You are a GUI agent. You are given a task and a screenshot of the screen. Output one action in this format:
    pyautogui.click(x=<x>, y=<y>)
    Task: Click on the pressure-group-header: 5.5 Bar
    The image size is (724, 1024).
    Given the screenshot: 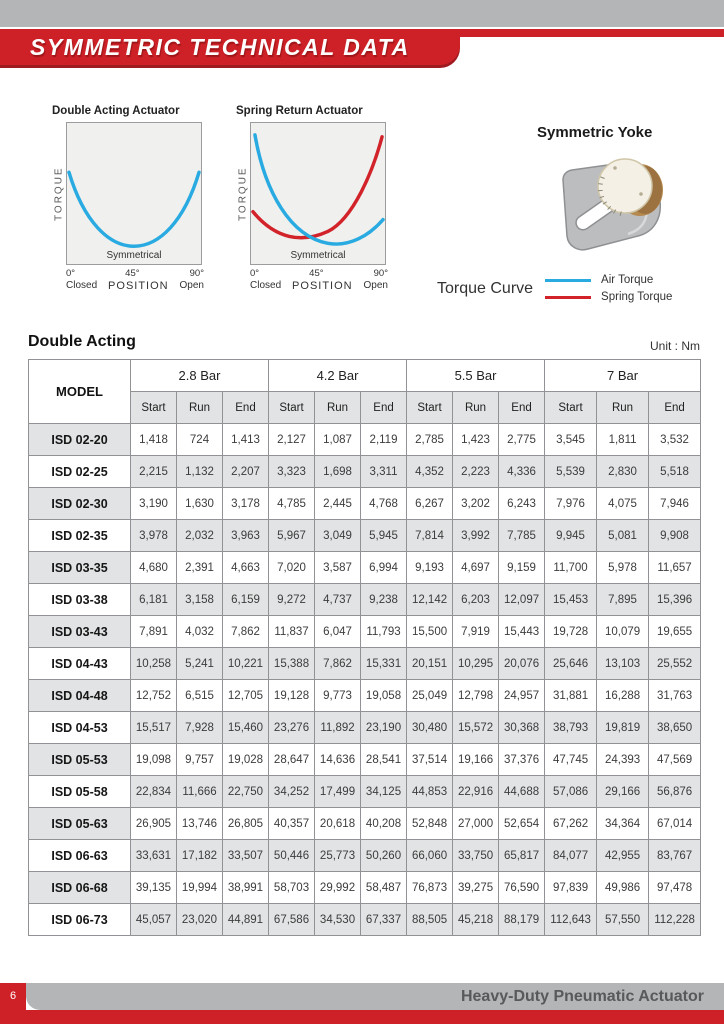 What is the action you would take?
    pyautogui.click(x=476, y=375)
    